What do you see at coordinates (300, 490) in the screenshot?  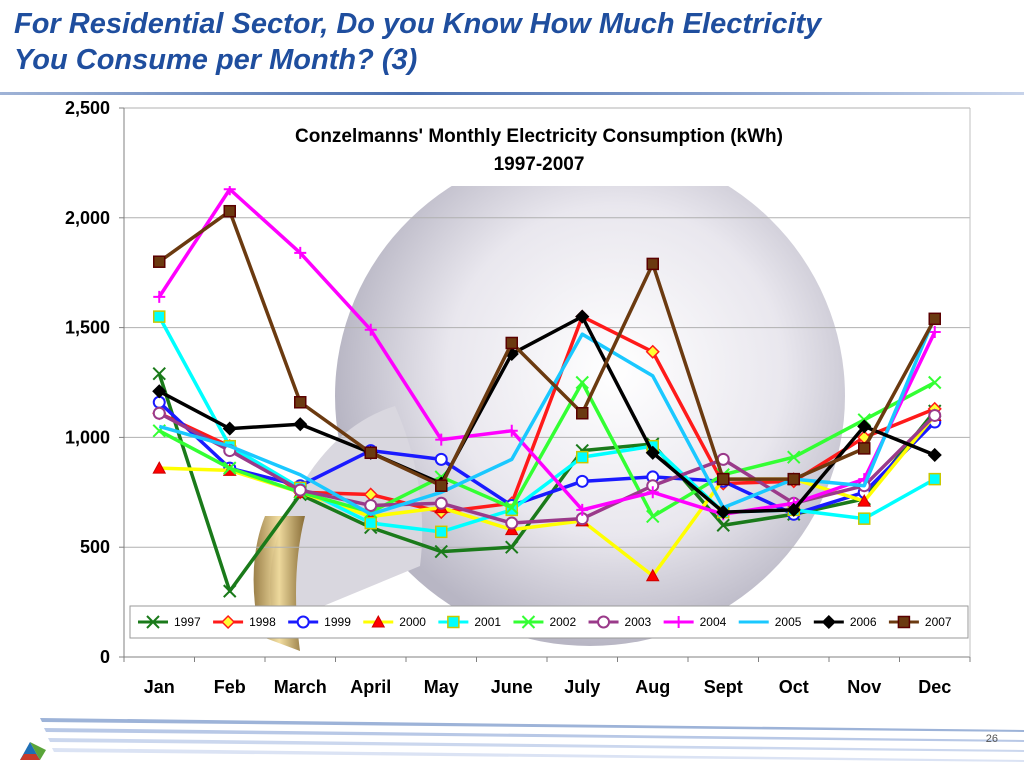 I see `data-point-2003-march` at bounding box center [300, 490].